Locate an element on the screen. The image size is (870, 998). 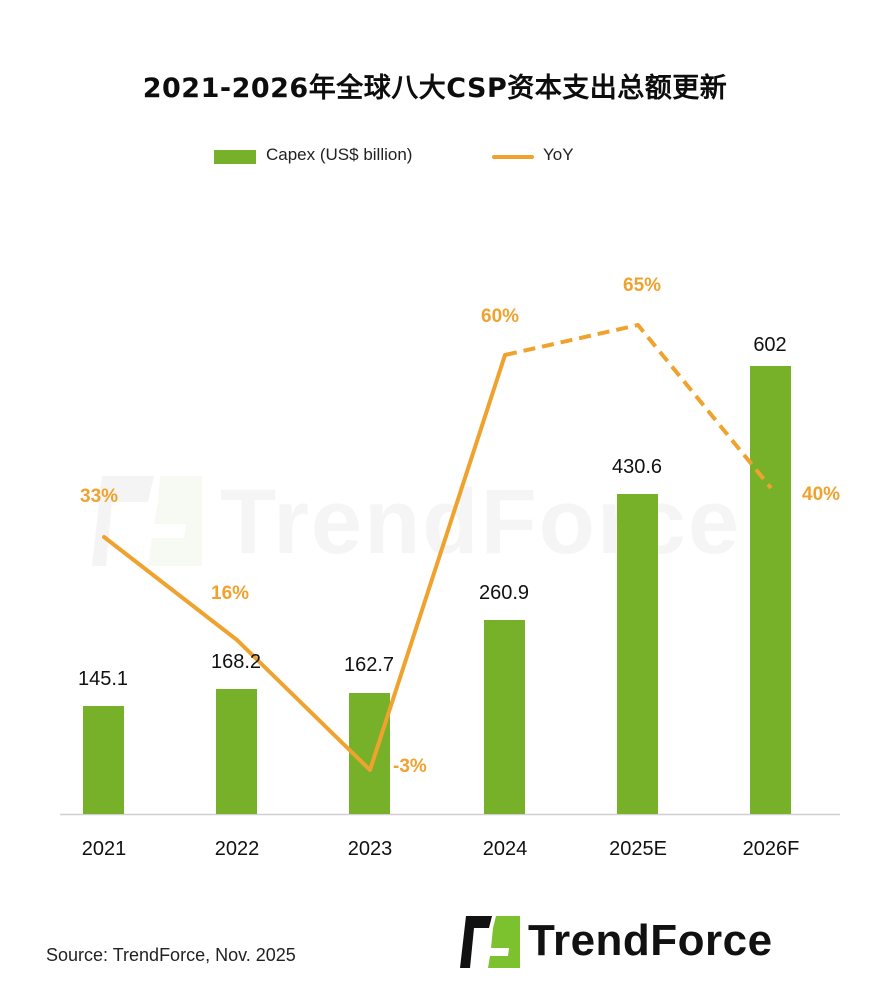
yoy-label-2024: 60% is located at coordinates (500, 316).